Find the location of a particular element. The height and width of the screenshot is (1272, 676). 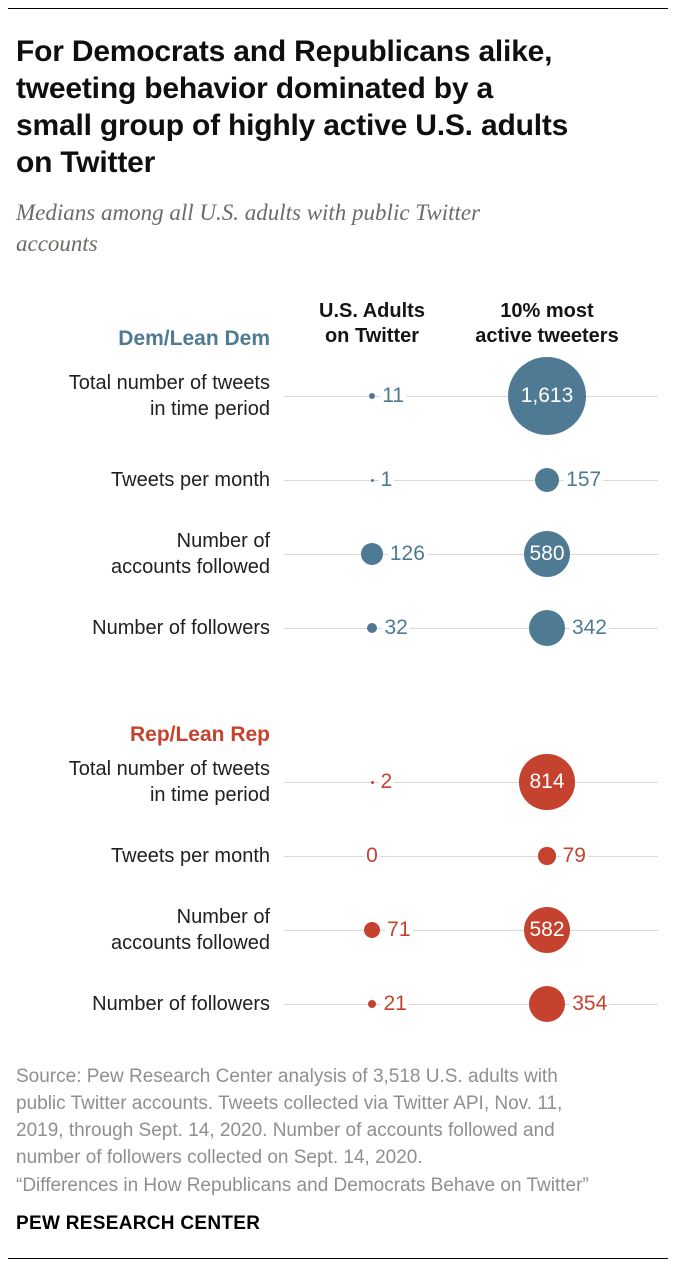

value-label: 32 is located at coordinates (396, 628).